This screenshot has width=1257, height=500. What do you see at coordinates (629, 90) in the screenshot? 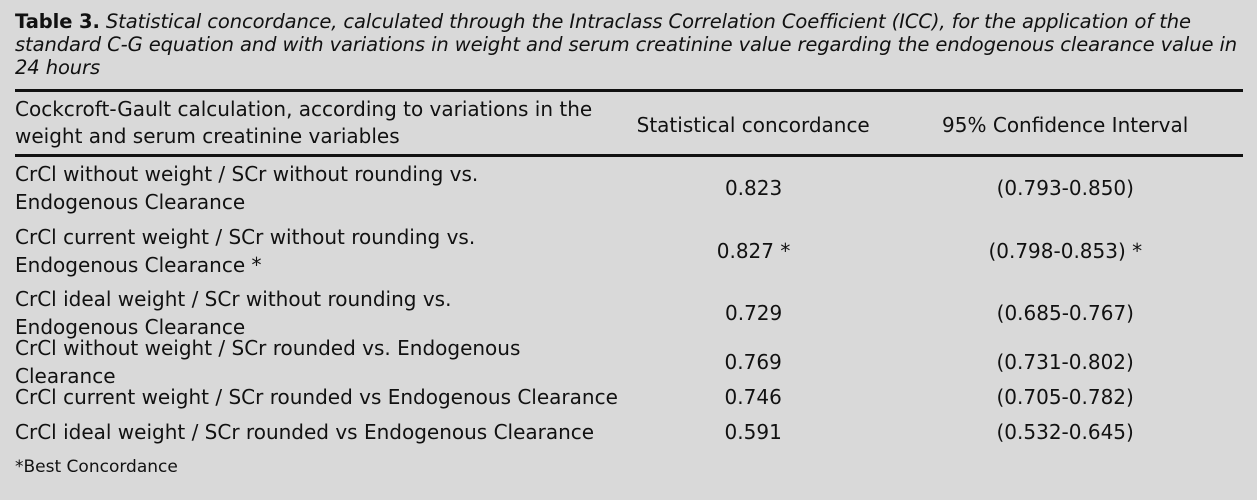
I see `top-rule` at bounding box center [629, 90].